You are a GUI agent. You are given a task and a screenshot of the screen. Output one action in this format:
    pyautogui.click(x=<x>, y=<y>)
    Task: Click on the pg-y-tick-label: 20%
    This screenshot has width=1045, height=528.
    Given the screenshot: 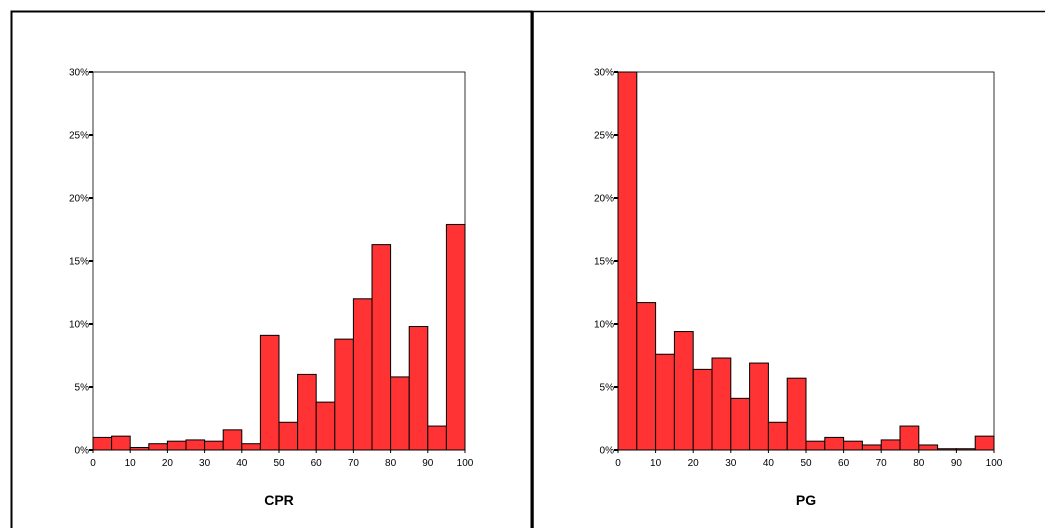 What is the action you would take?
    pyautogui.click(x=604, y=199)
    